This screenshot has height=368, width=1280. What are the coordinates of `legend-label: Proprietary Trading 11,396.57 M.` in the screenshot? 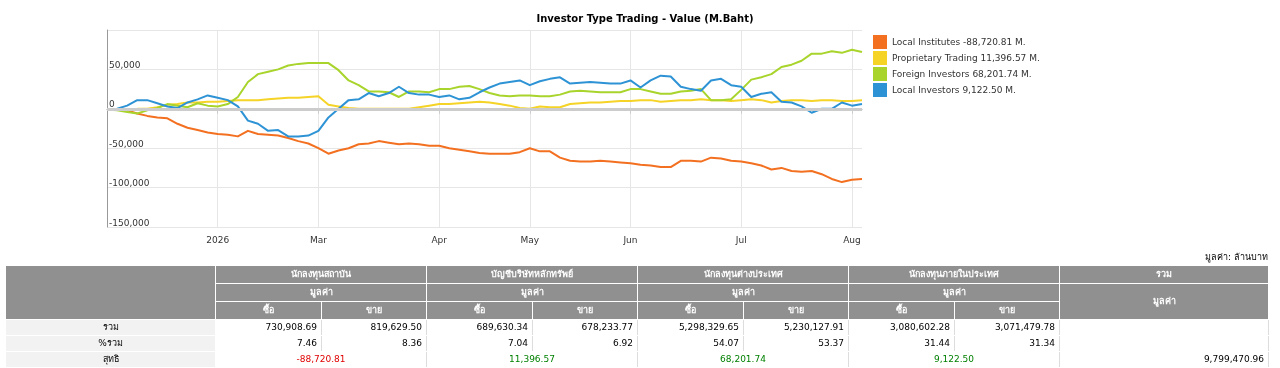 It's located at (966, 58).